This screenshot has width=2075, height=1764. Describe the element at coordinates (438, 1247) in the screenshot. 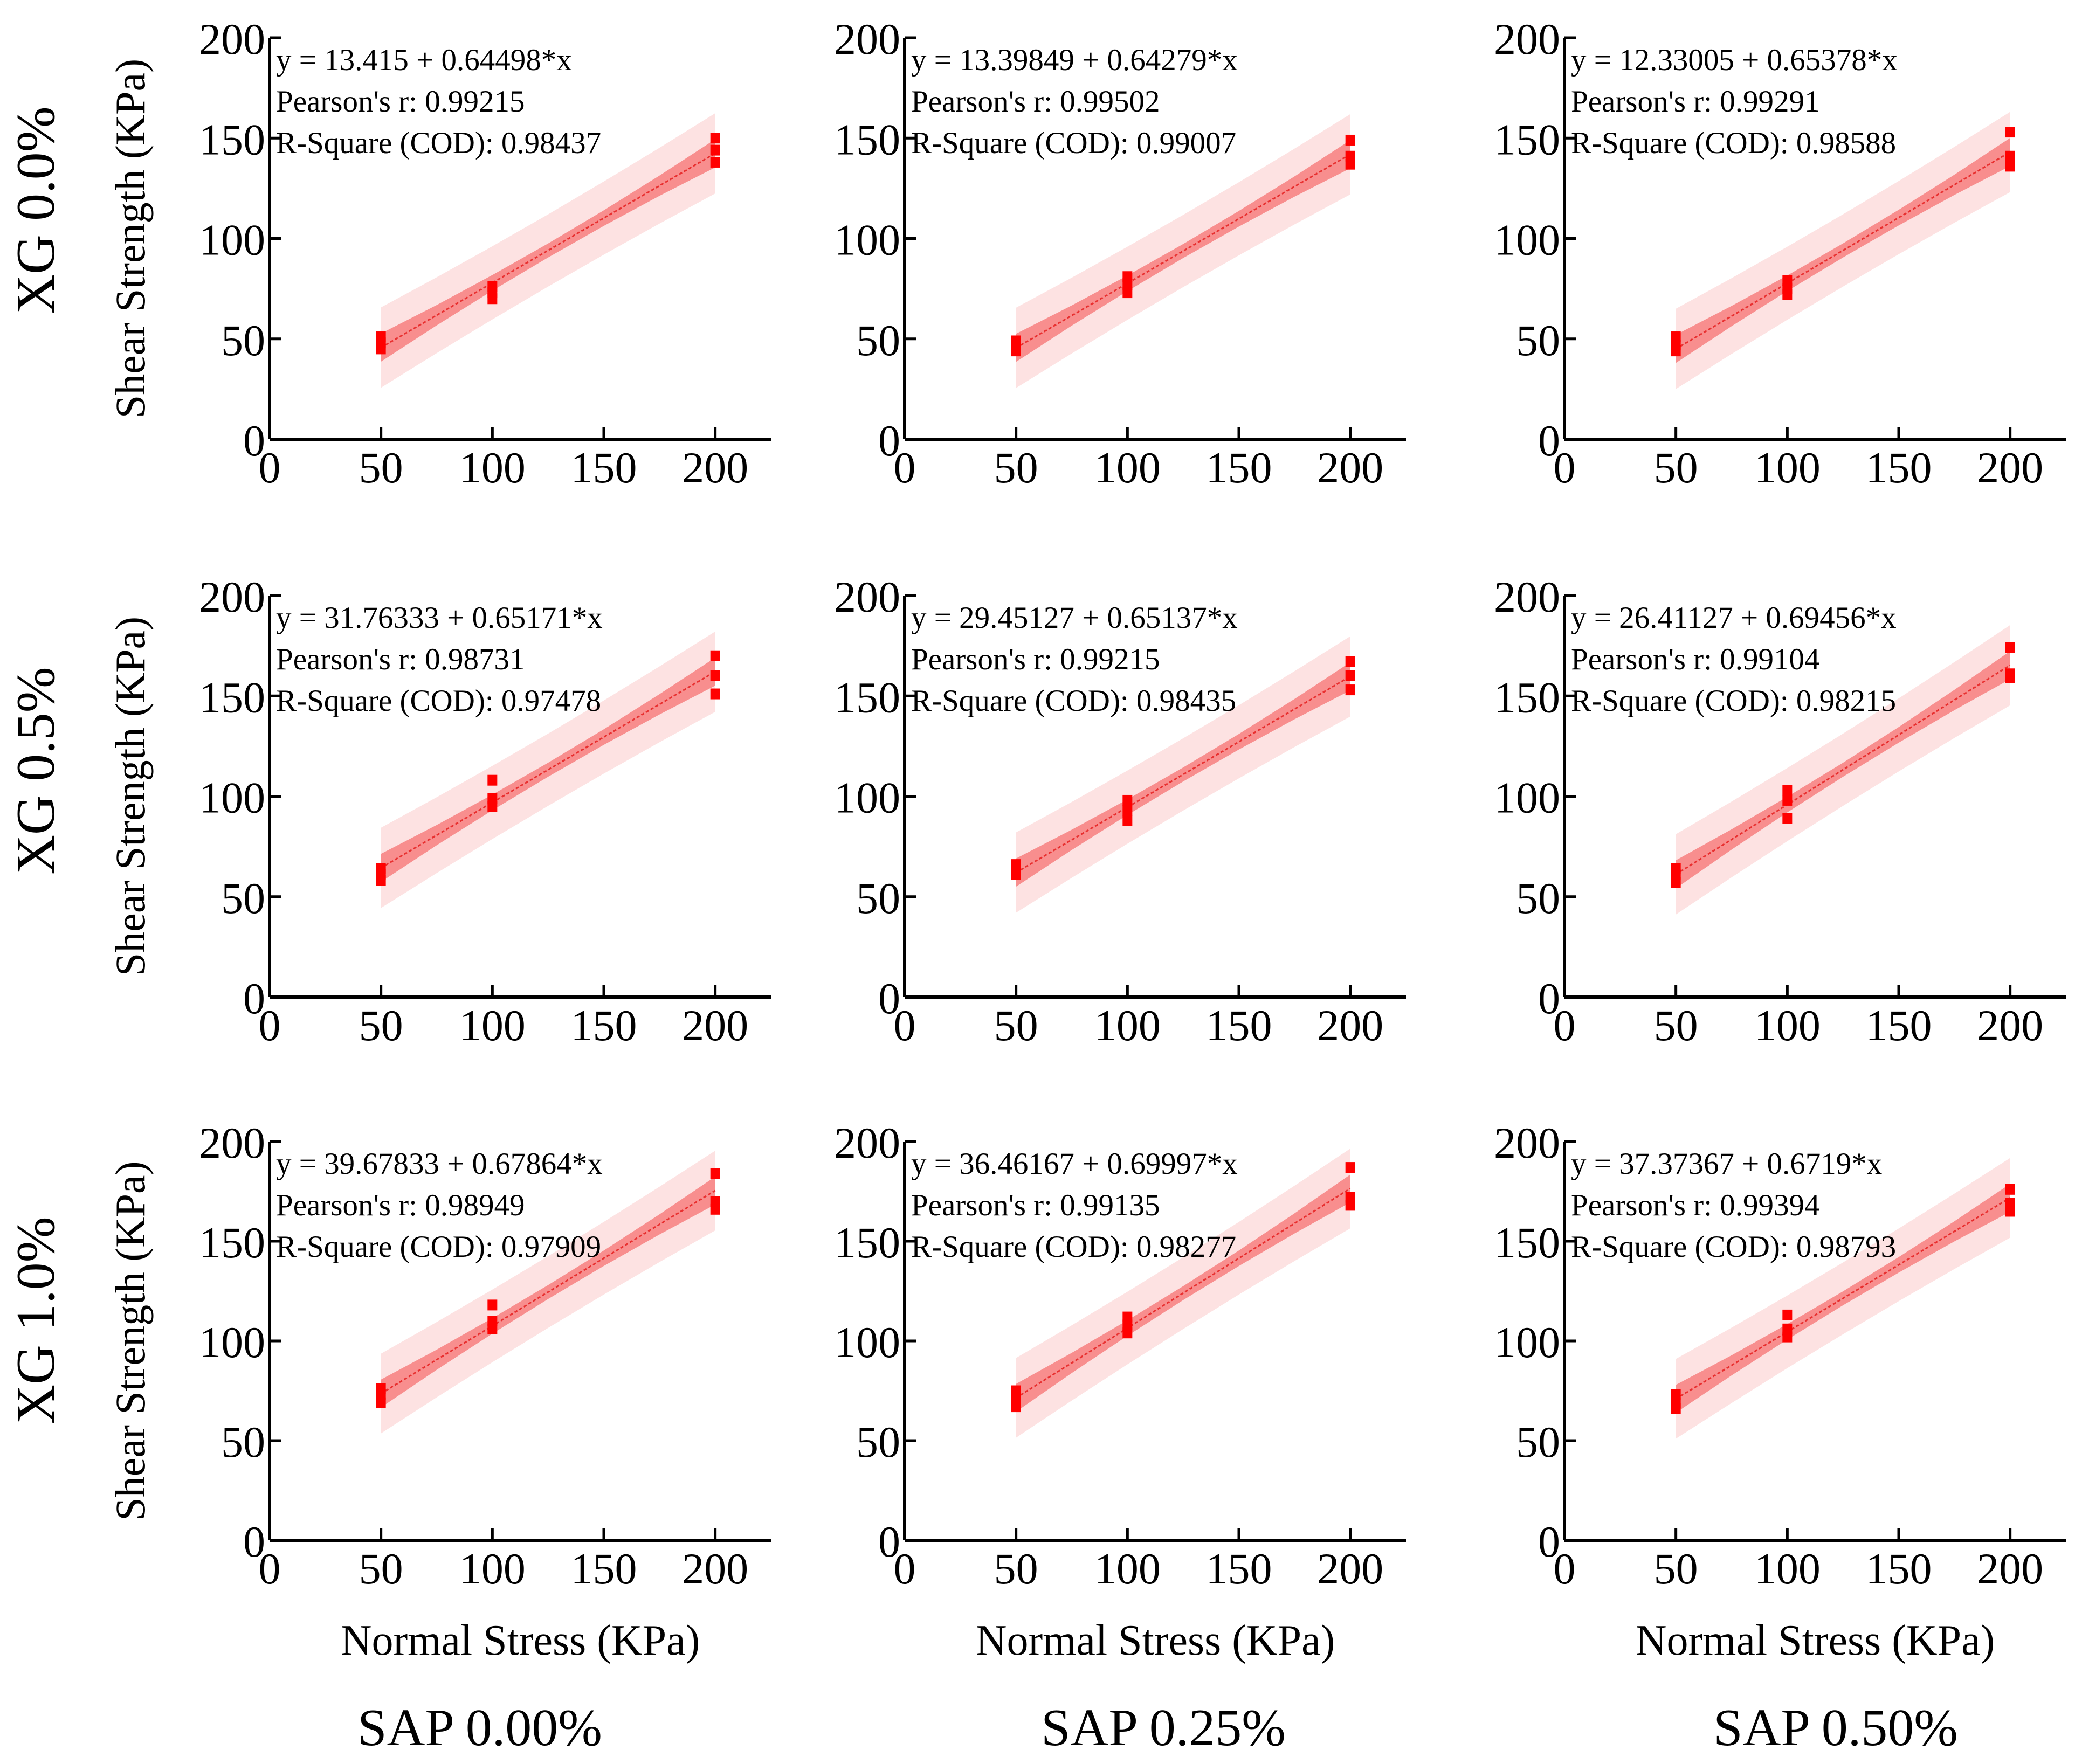

I see `r-square: R-Square (COD): 0.97909` at that location.